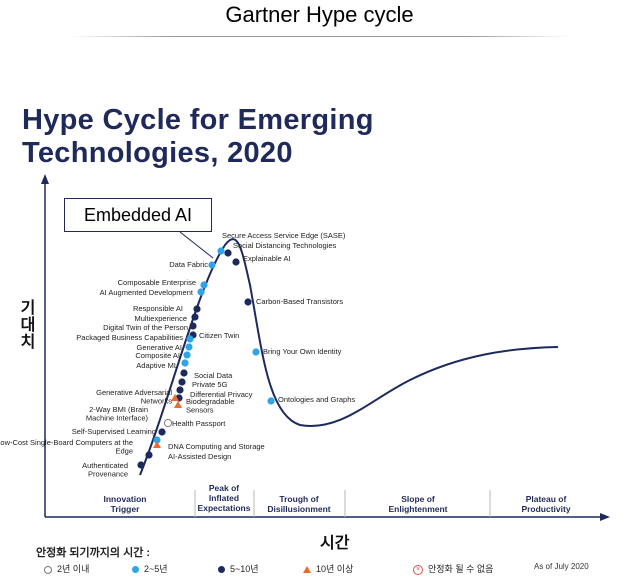  What do you see at coordinates (605, 517) in the screenshot?
I see `x-axis-arrowhead` at bounding box center [605, 517].